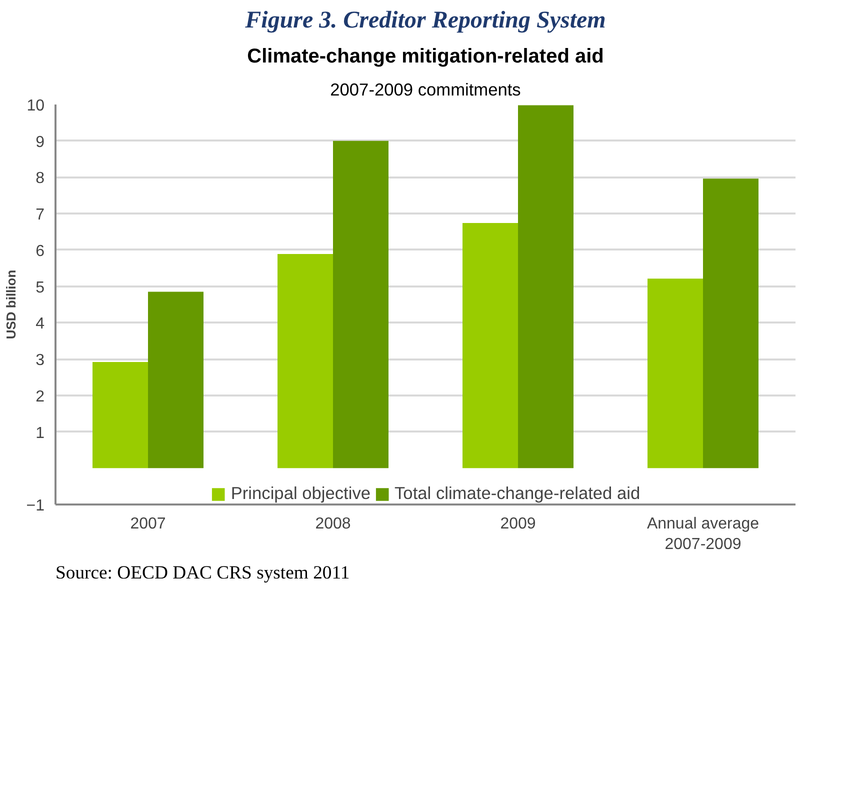  I want to click on y-axis-title: USD billion, so click(10, 305).